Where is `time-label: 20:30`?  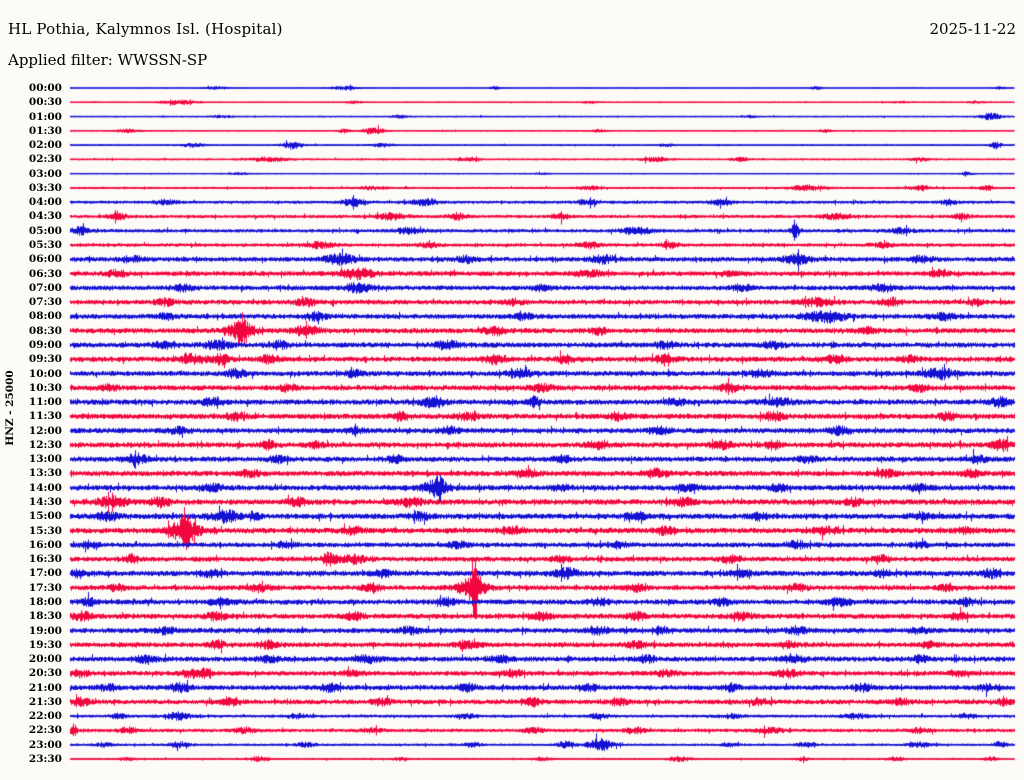 time-label: 20:30 is located at coordinates (45, 673).